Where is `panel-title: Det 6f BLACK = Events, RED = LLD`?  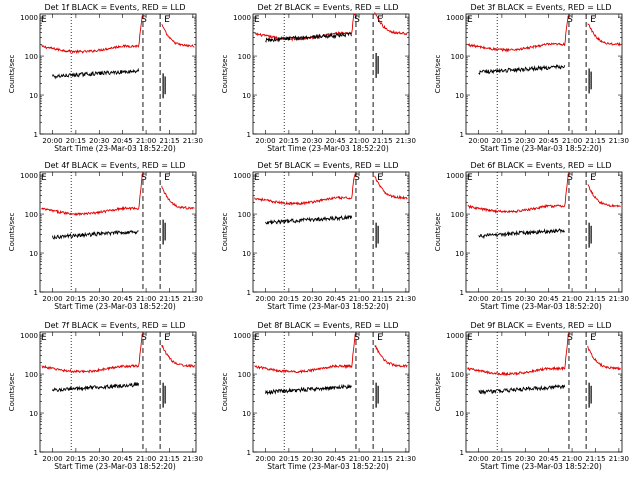 panel-title: Det 6f BLACK = Events, RED = LLD is located at coordinates (540, 165).